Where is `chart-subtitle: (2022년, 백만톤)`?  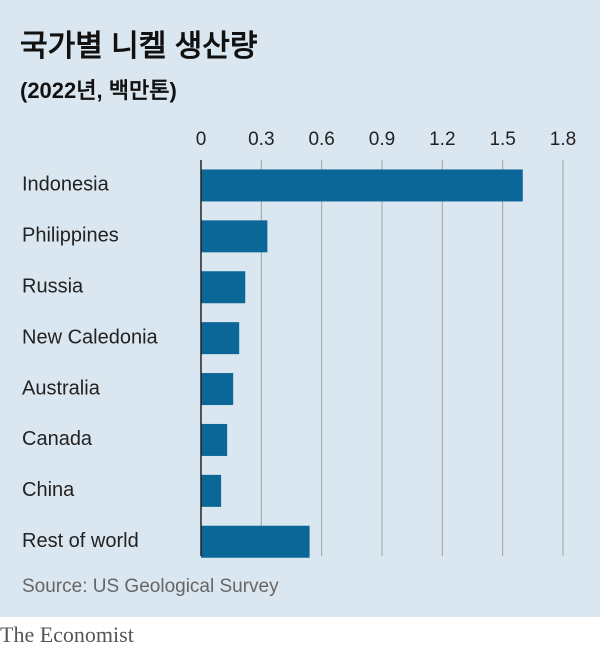
chart-subtitle: (2022년, 백만톤) is located at coordinates (98, 90).